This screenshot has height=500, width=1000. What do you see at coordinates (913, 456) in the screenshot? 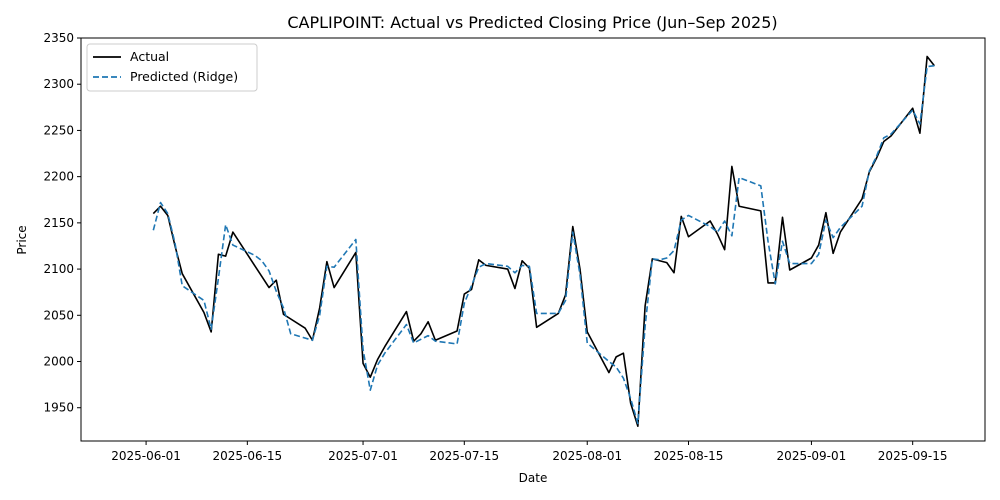
I see `x-tick-label: 2025-09-15` at bounding box center [913, 456].